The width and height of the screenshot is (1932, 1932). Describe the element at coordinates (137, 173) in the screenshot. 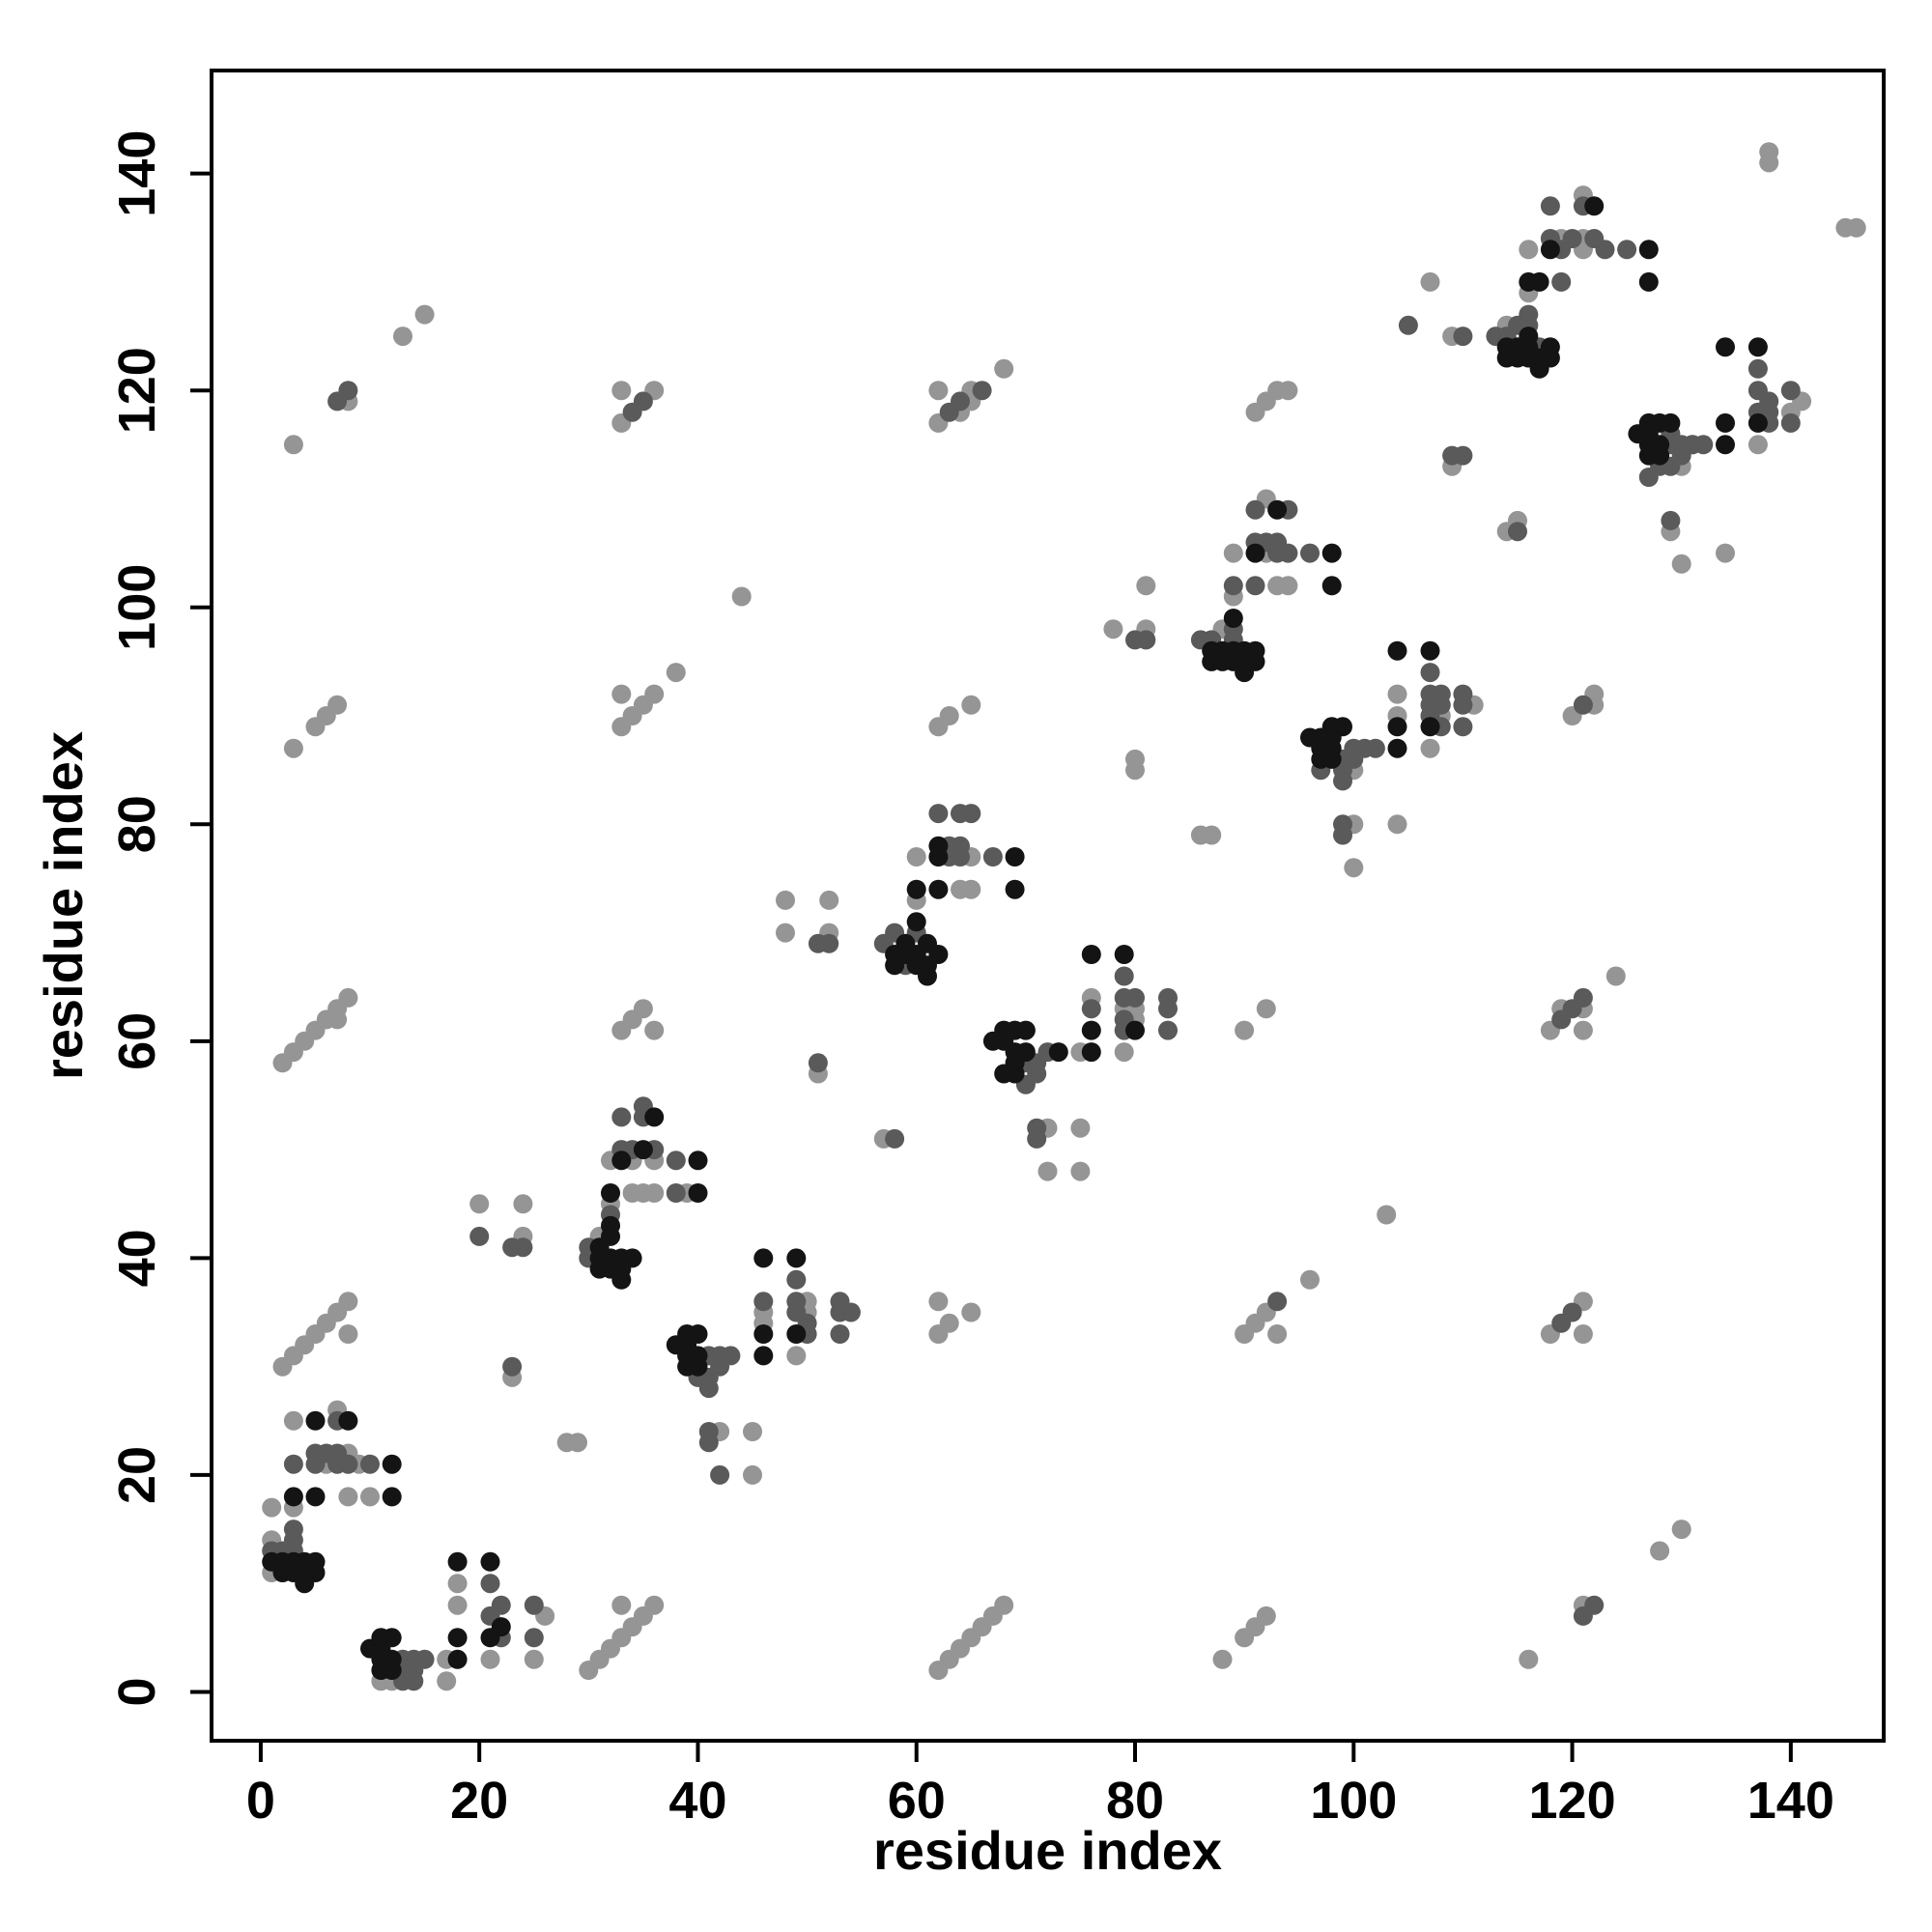

I see `y-tick-label: 140` at that location.